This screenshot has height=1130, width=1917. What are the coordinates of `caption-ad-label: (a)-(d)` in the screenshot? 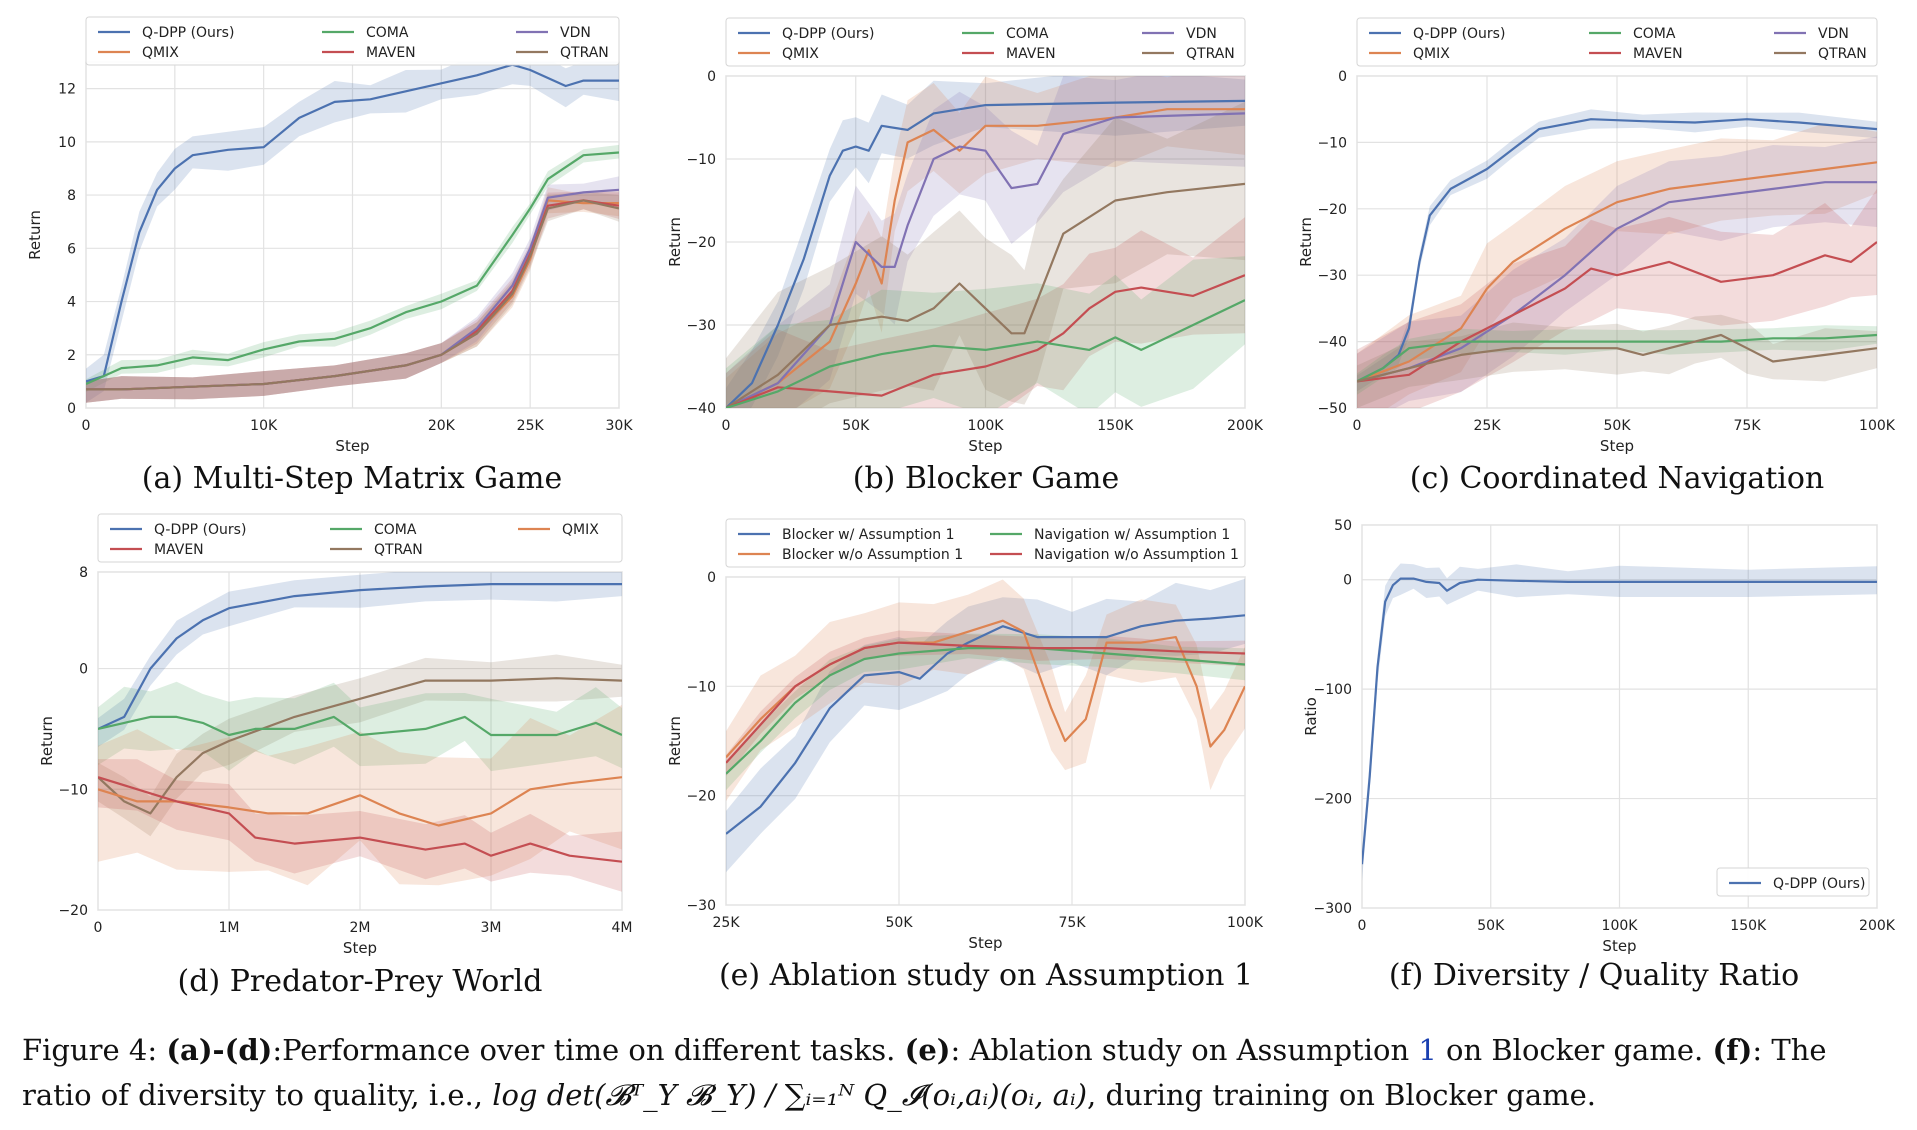 It's located at (219, 1050).